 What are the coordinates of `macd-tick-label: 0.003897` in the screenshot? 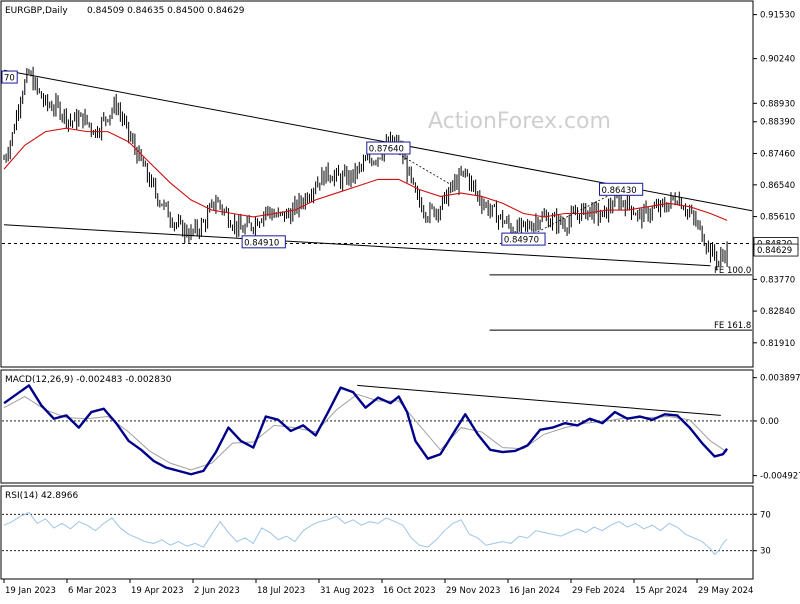 It's located at (780, 379).